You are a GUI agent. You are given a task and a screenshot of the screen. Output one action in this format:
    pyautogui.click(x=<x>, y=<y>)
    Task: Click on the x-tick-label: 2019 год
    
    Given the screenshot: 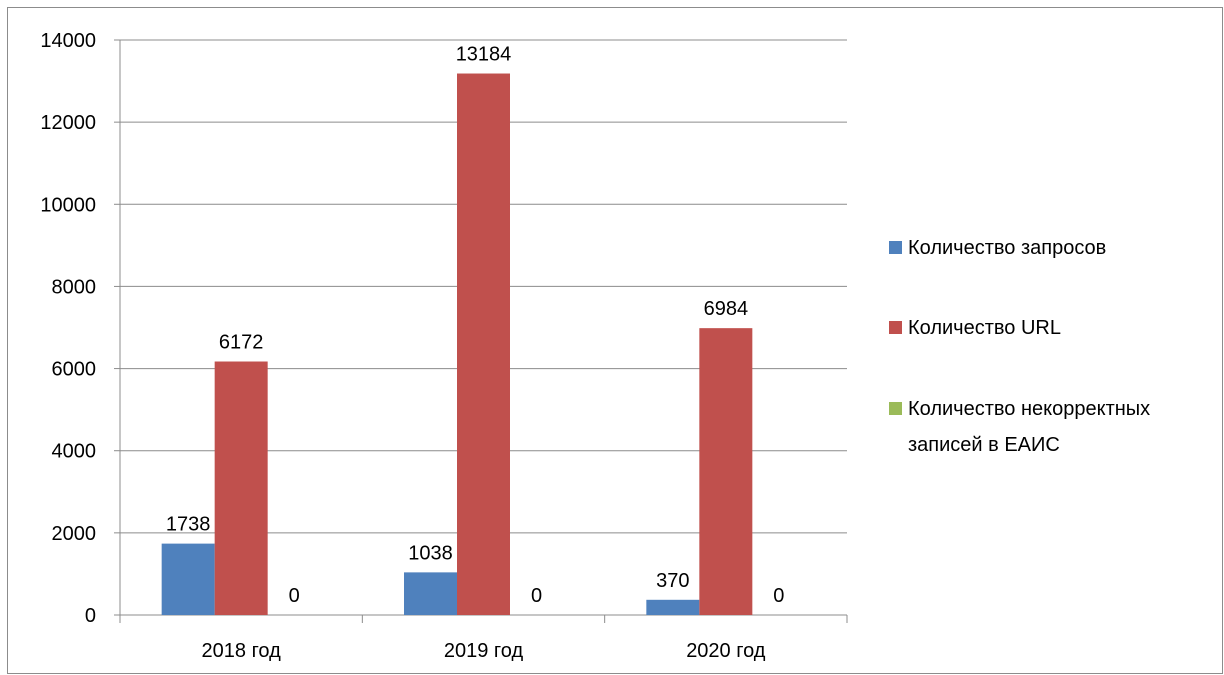 What is the action you would take?
    pyautogui.click(x=484, y=651)
    